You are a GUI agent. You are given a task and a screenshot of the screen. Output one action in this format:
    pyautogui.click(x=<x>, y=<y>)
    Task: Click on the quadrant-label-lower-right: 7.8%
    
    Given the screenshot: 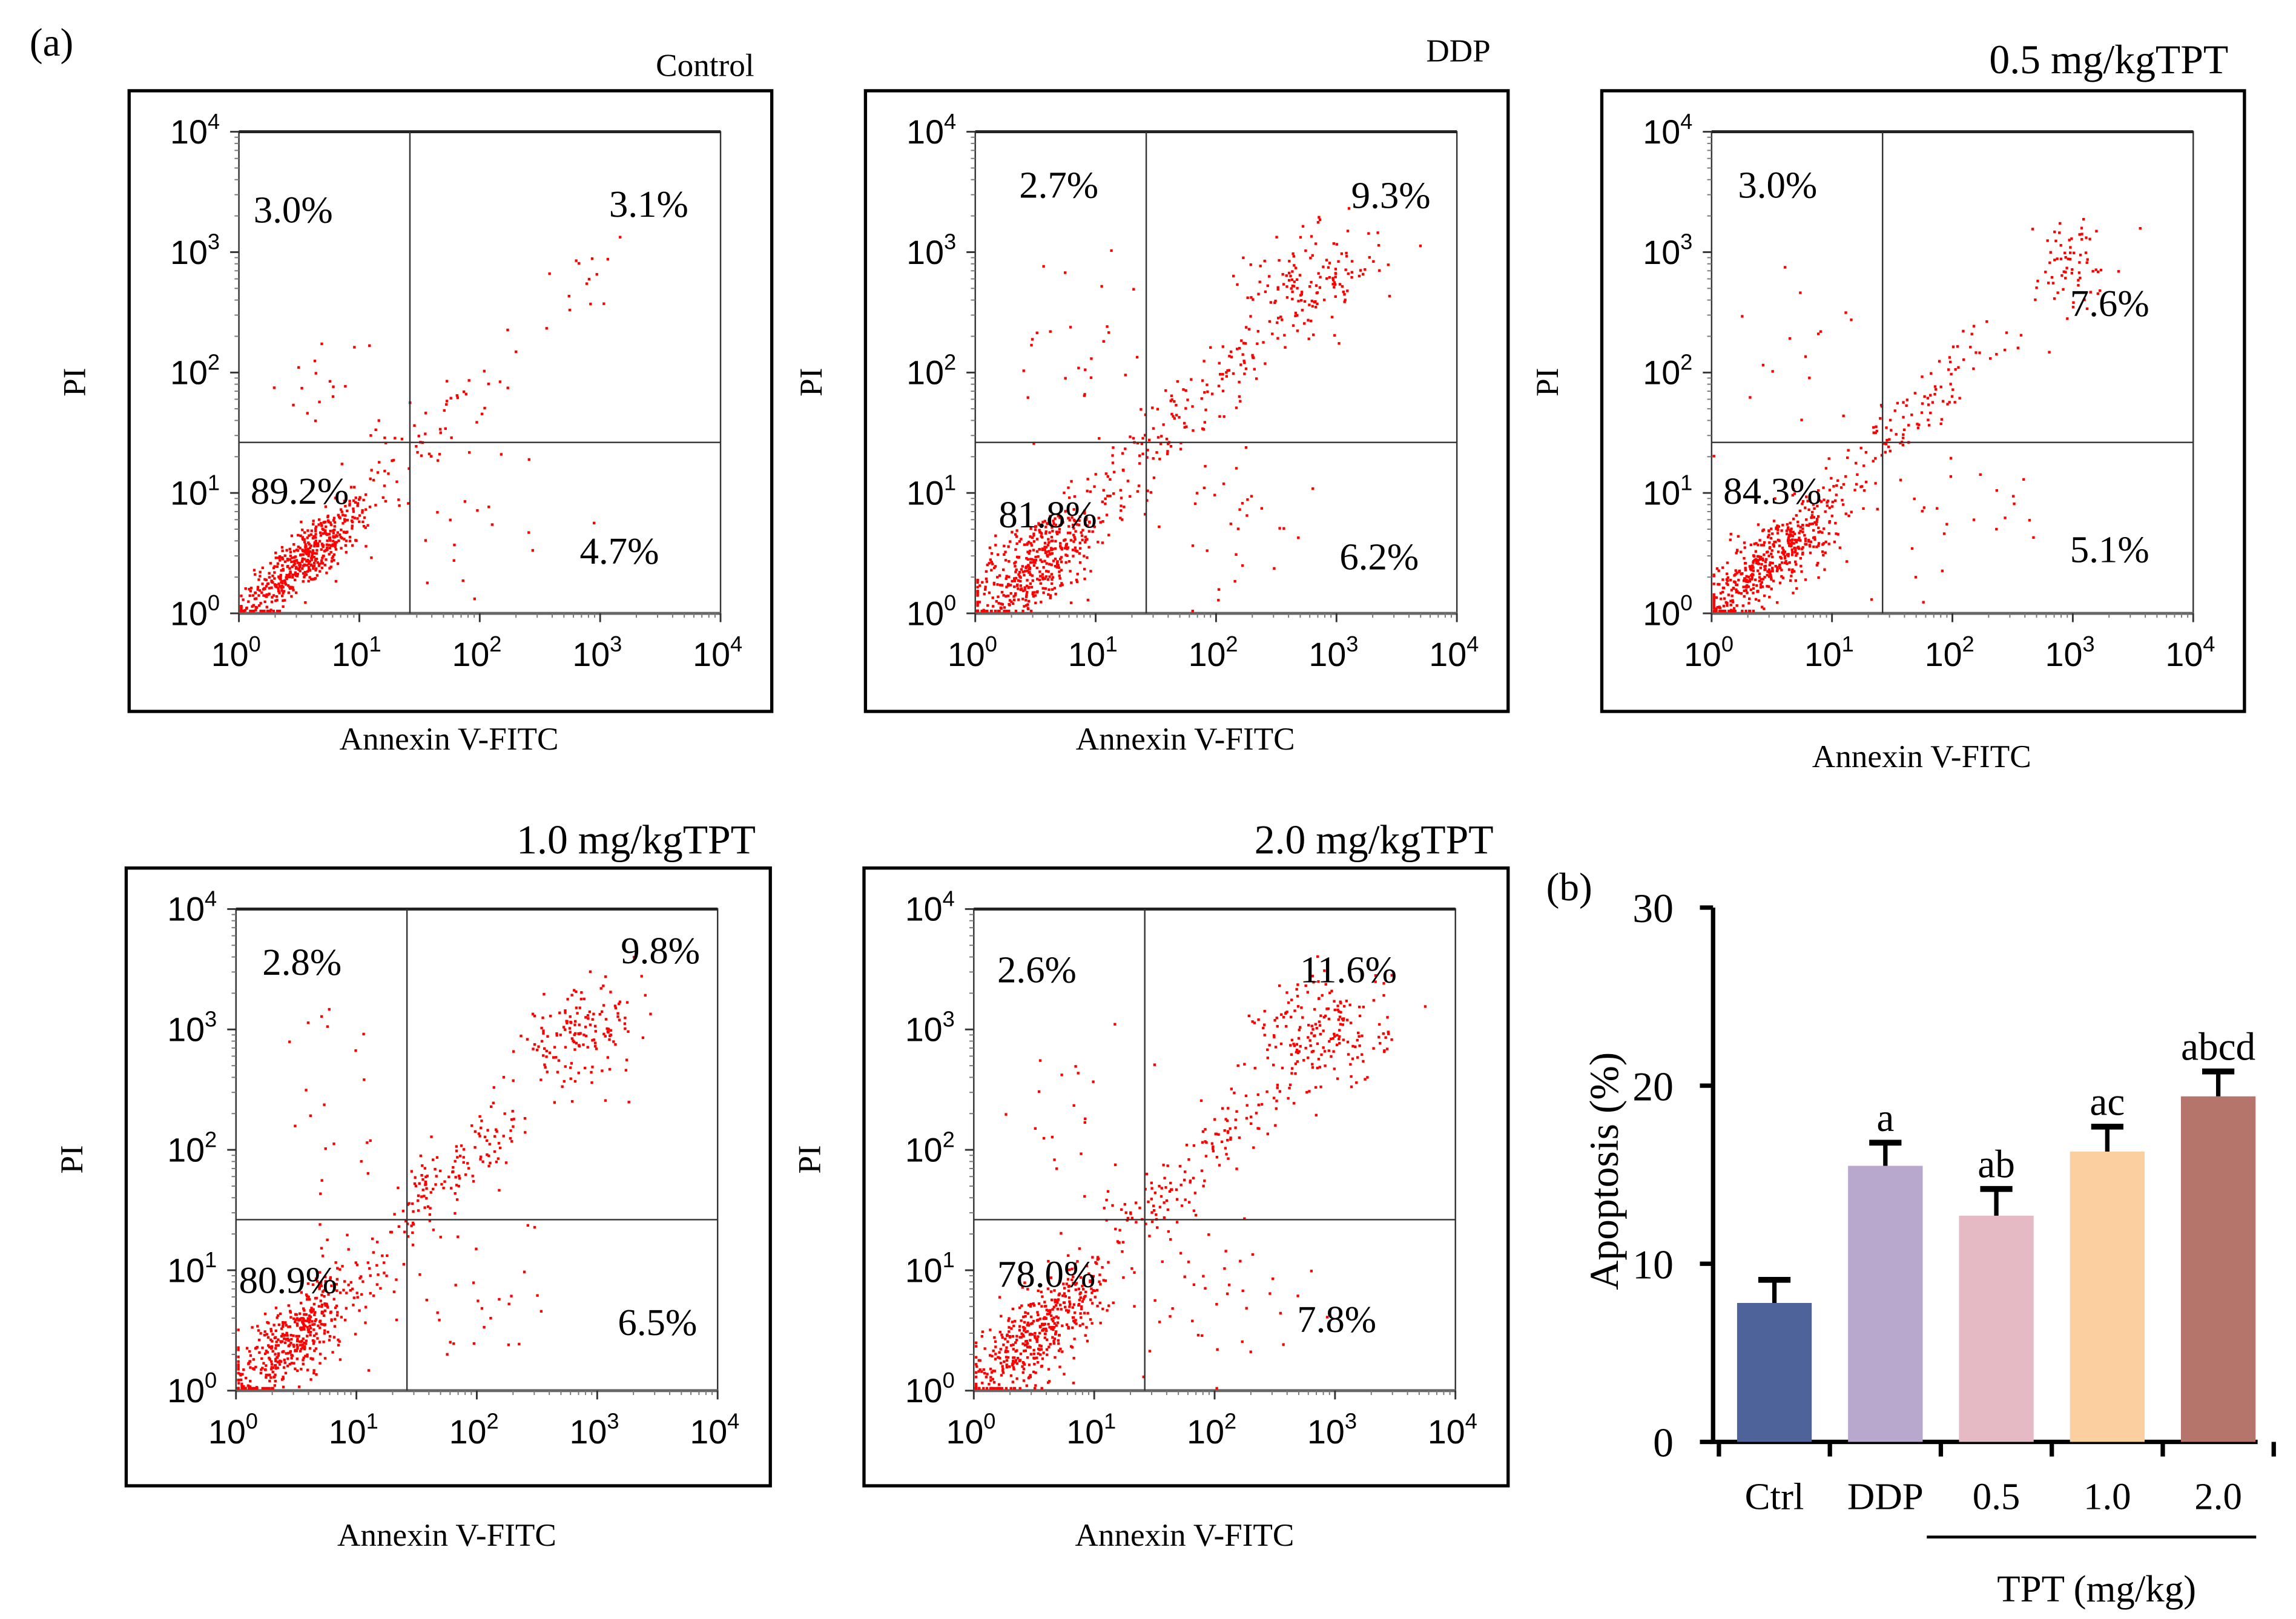 What is the action you would take?
    pyautogui.click(x=1336, y=1319)
    